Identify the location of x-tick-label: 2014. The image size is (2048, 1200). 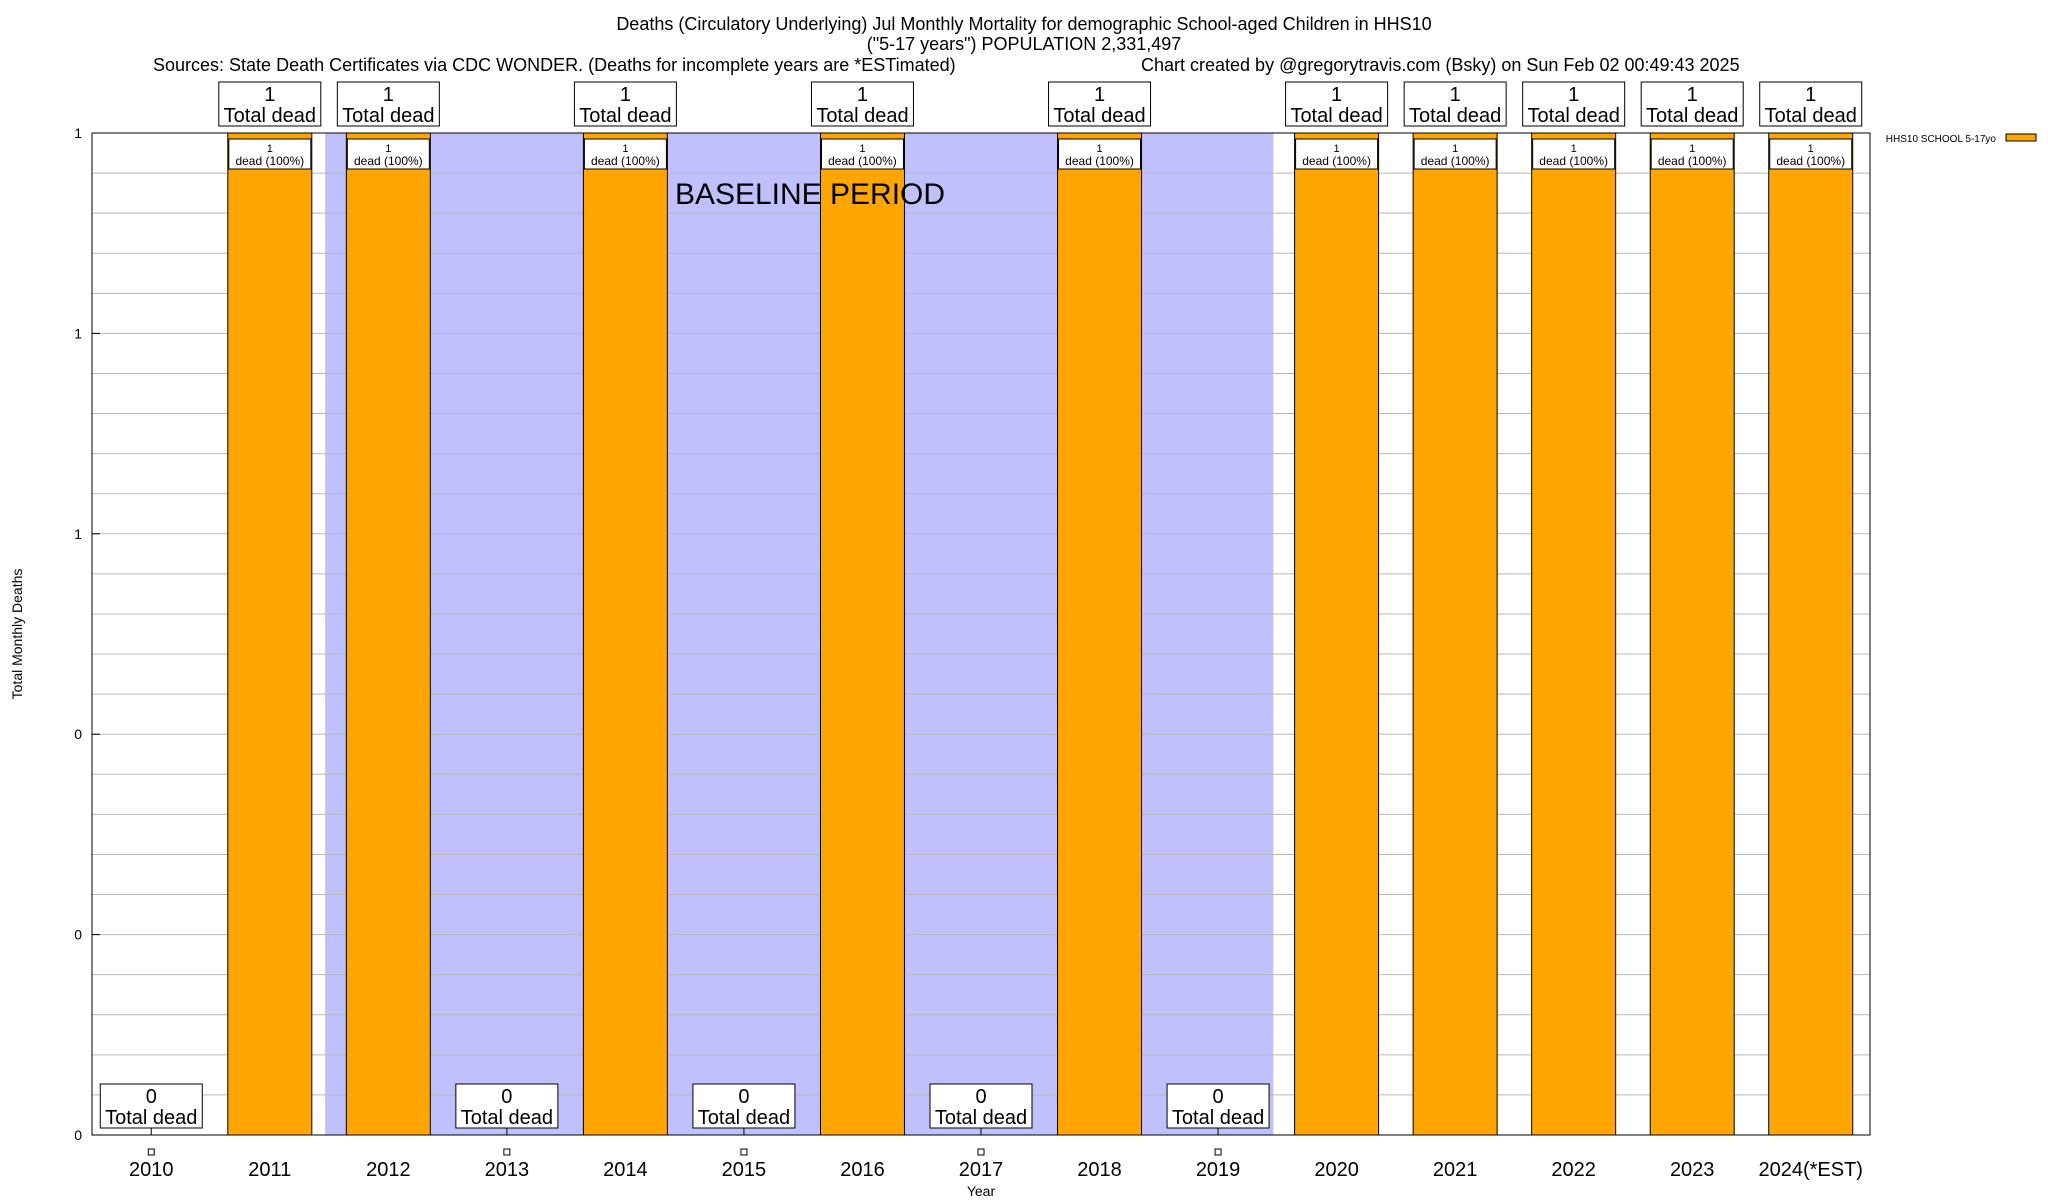
(625, 1170).